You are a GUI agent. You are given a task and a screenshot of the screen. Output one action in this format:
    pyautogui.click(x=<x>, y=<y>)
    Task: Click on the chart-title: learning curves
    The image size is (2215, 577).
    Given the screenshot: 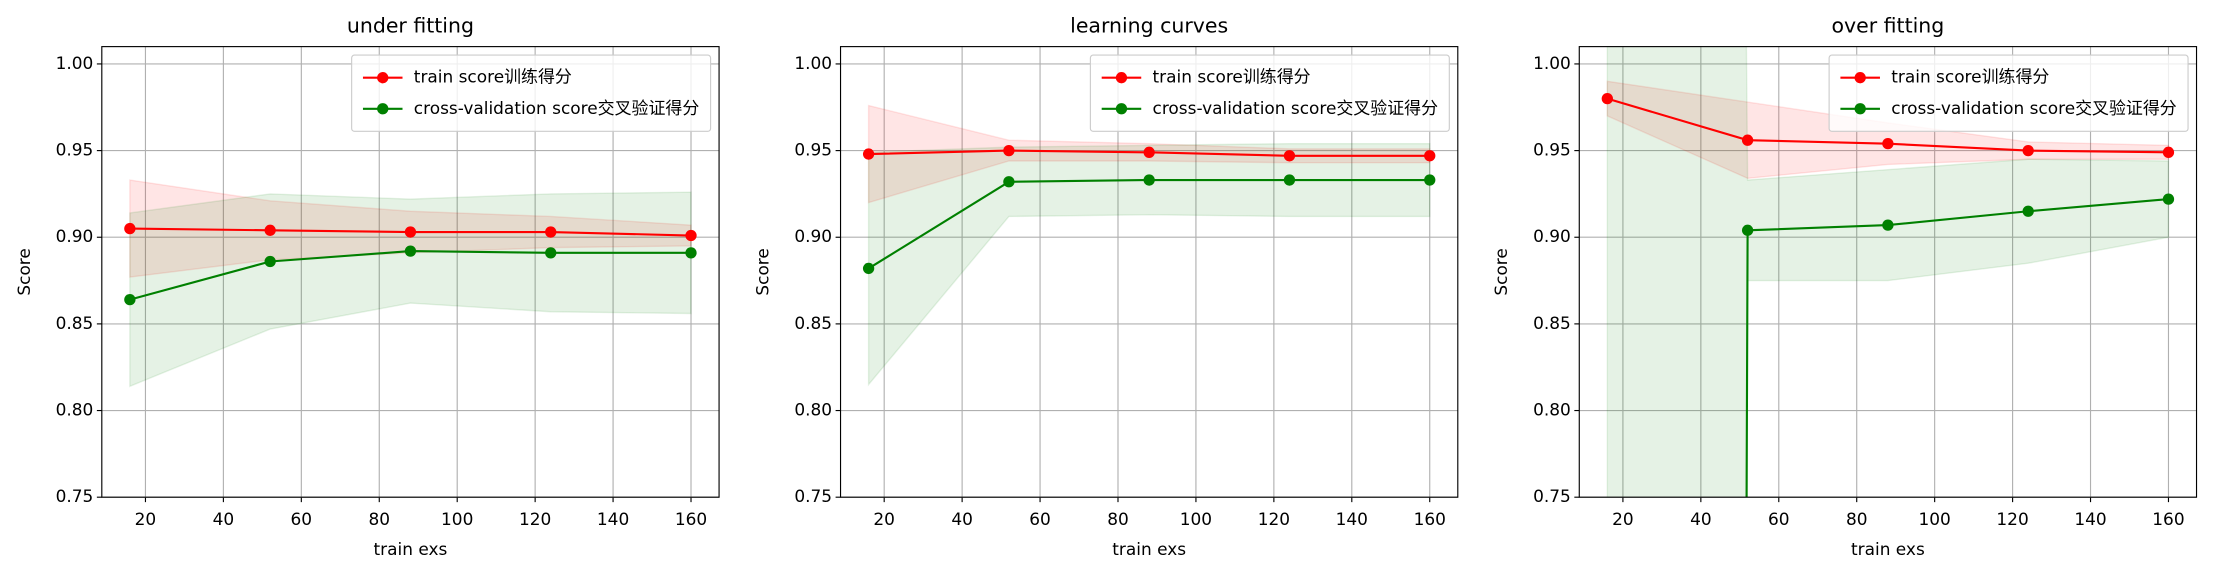 What is the action you would take?
    pyautogui.click(x=1149, y=25)
    